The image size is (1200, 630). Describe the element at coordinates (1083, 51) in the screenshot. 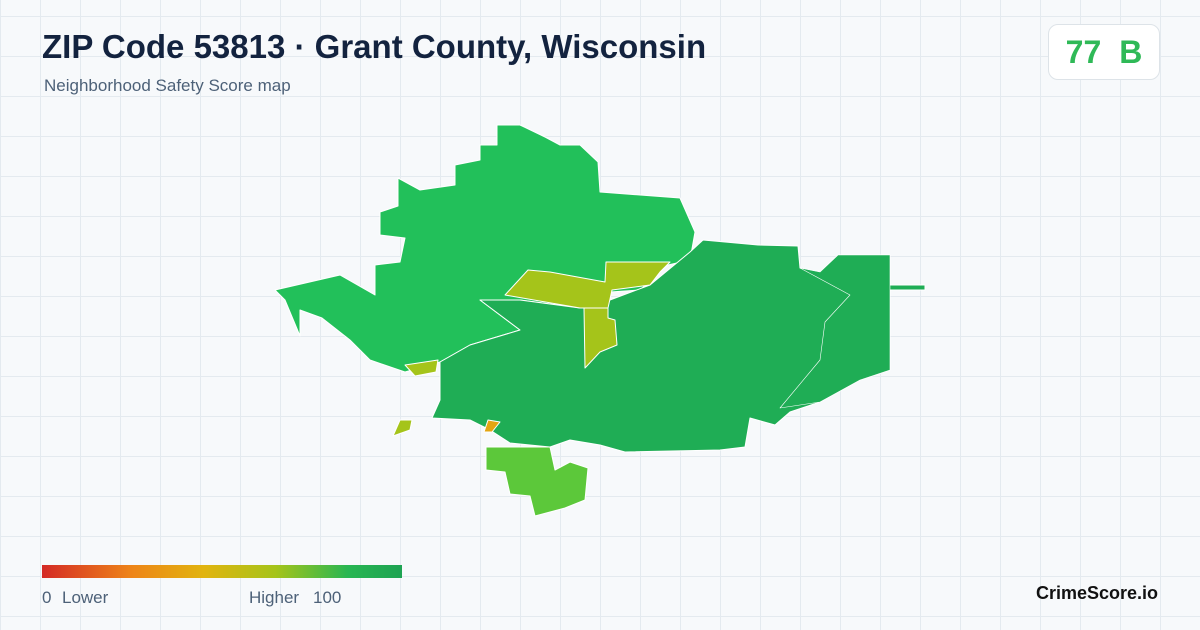

I see `score-value: 77` at that location.